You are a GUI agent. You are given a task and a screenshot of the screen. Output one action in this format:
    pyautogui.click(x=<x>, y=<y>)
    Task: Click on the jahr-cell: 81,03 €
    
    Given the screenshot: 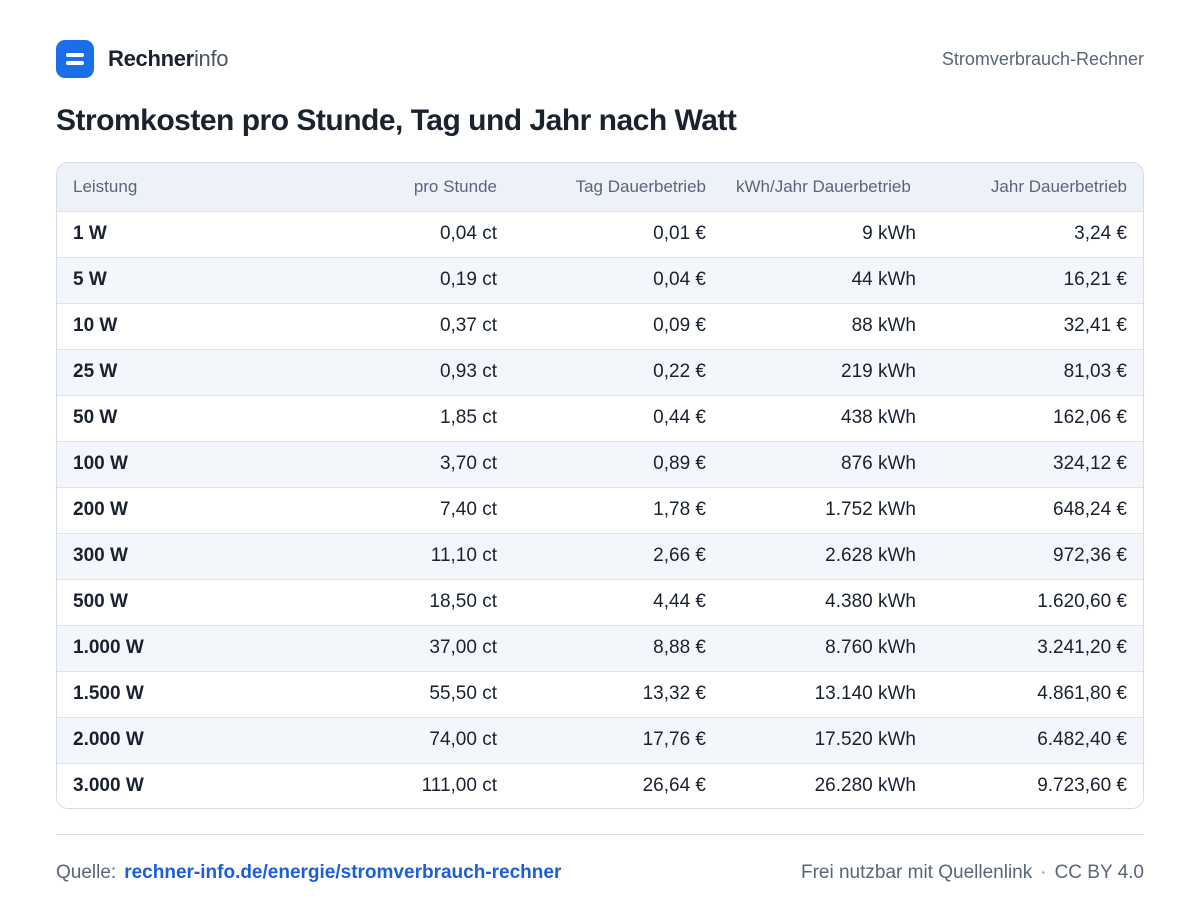 What is the action you would take?
    pyautogui.click(x=1095, y=371)
    